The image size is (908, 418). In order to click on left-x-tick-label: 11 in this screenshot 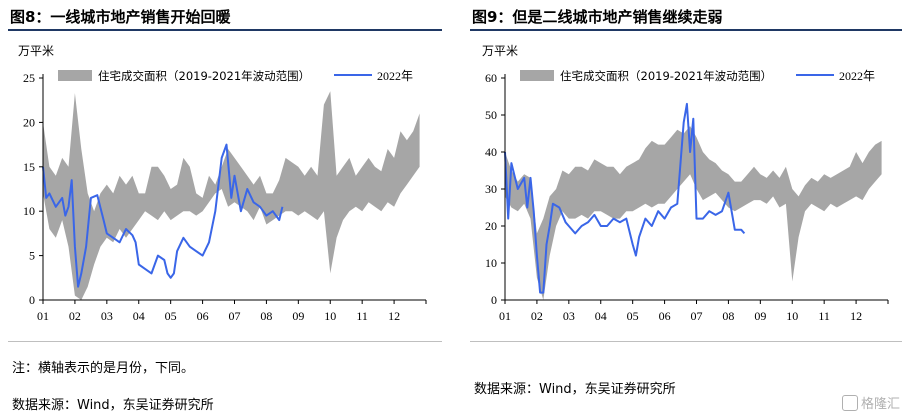, I will do `click(362, 316)`.